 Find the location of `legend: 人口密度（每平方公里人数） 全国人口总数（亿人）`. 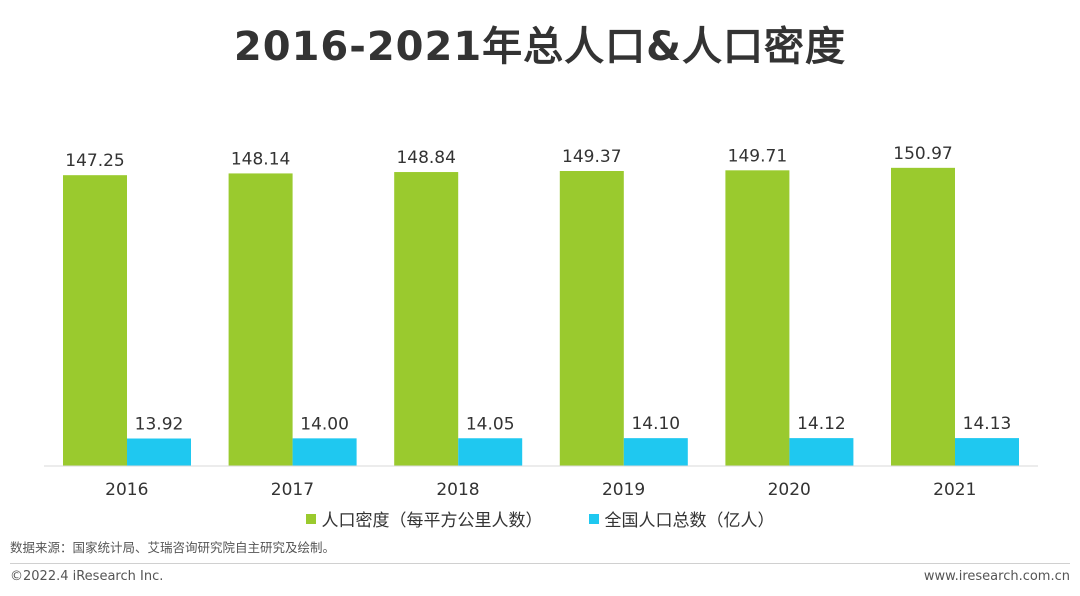

legend: 人口密度（每平方公里人数） 全国人口总数（亿人） is located at coordinates (540, 518).